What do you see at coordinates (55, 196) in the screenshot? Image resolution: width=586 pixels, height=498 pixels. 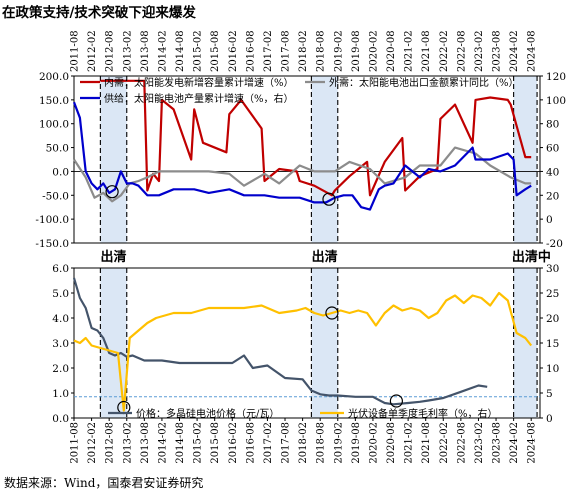 I see `left-tick-label: -50.0` at bounding box center [55, 196].